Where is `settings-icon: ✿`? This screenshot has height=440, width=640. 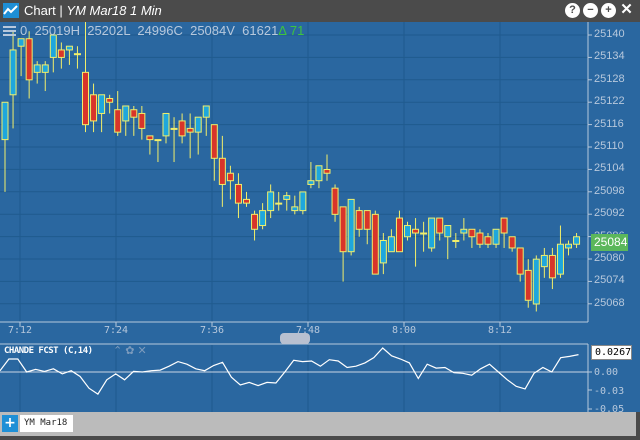
settings-icon: ✿ is located at coordinates (130, 350).